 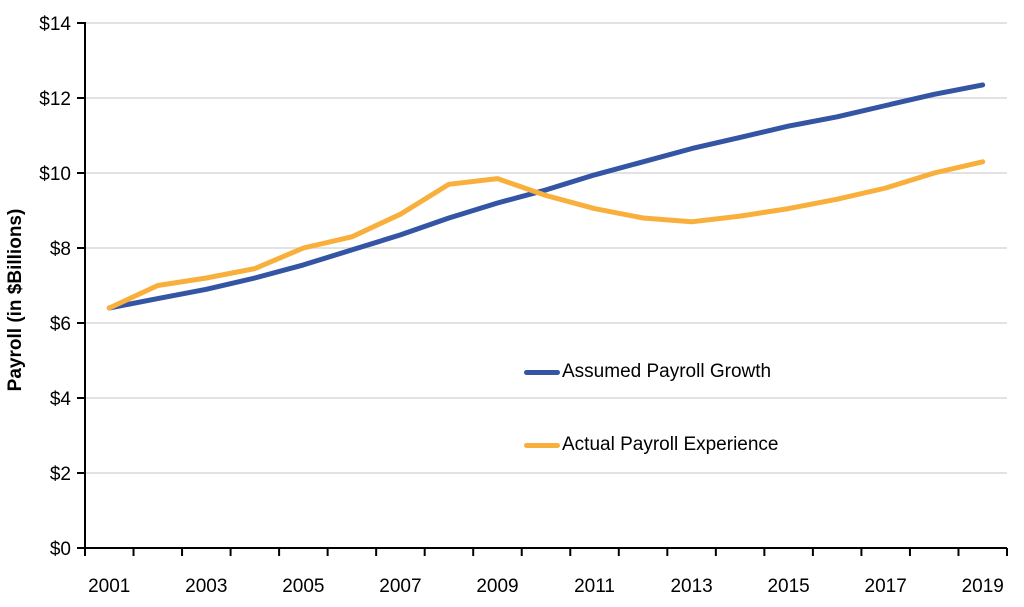 I want to click on legend-item-assumed-payroll-growth: Assumed Payroll Growth, so click(x=647, y=372).